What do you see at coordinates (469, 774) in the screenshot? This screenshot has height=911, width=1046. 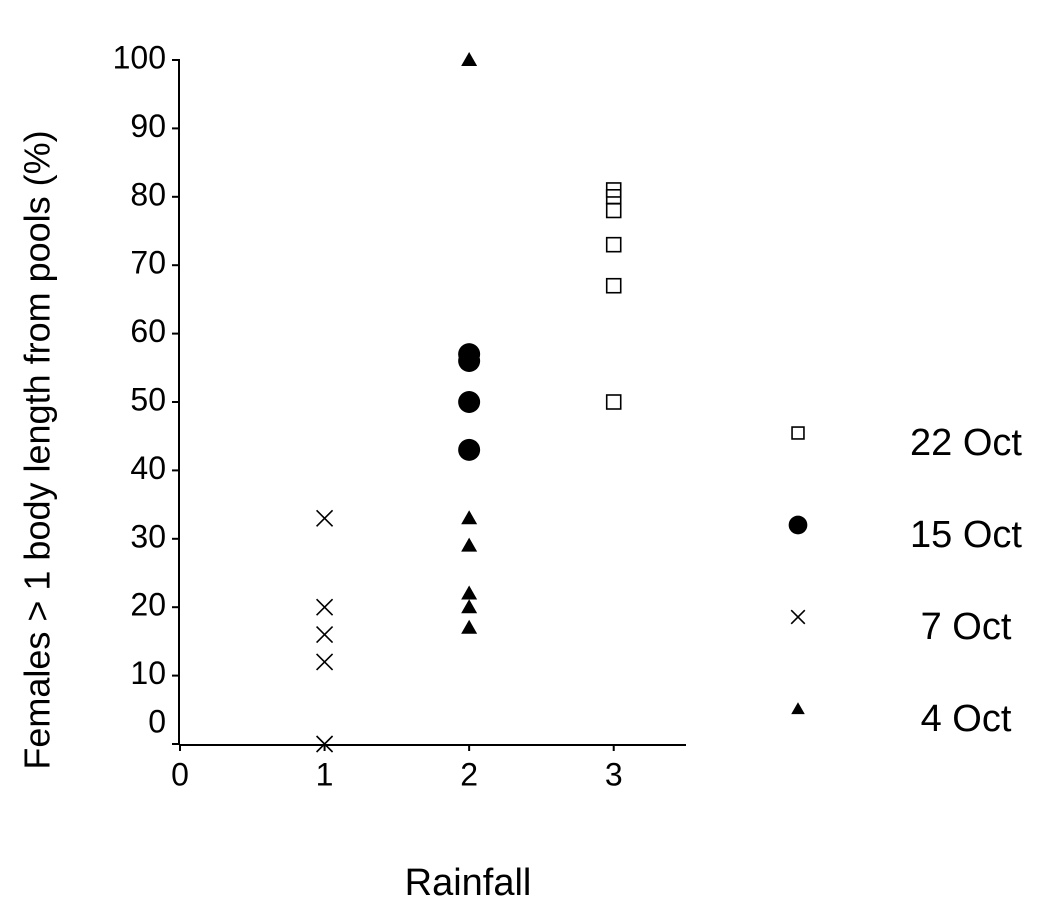 I see `x-tick-label: 2` at bounding box center [469, 774].